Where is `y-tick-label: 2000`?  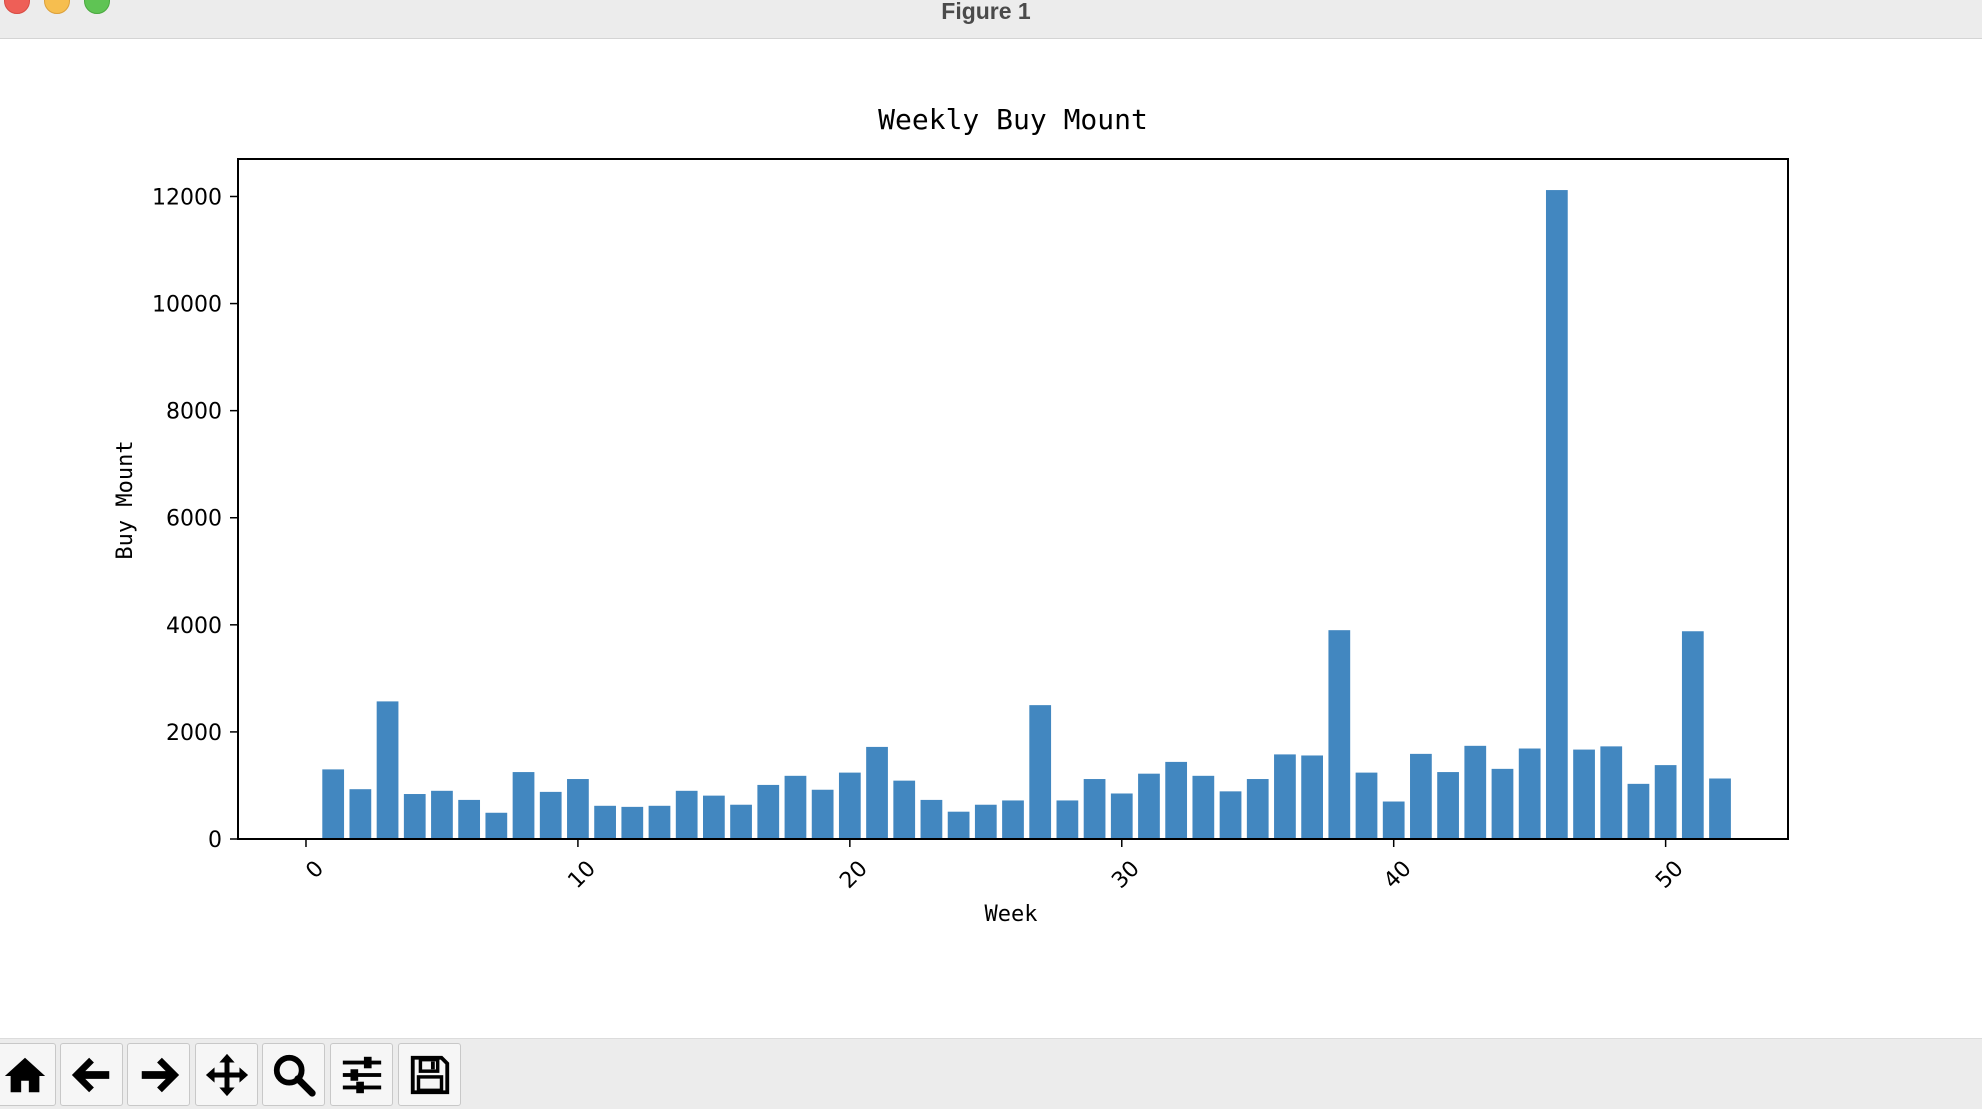
y-tick-label: 2000 is located at coordinates (194, 733).